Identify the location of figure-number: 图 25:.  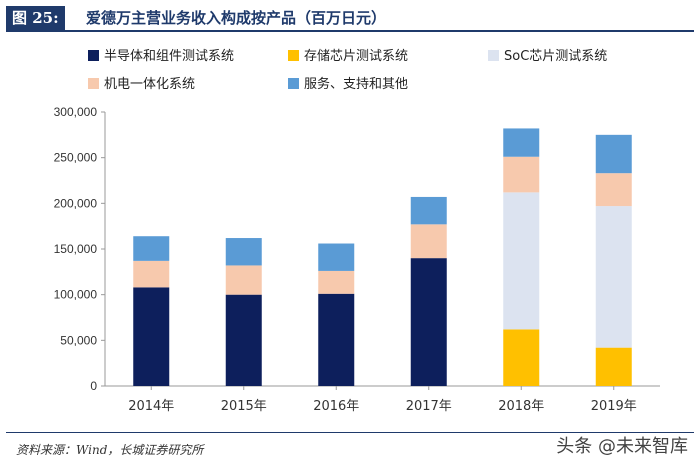
(35, 18).